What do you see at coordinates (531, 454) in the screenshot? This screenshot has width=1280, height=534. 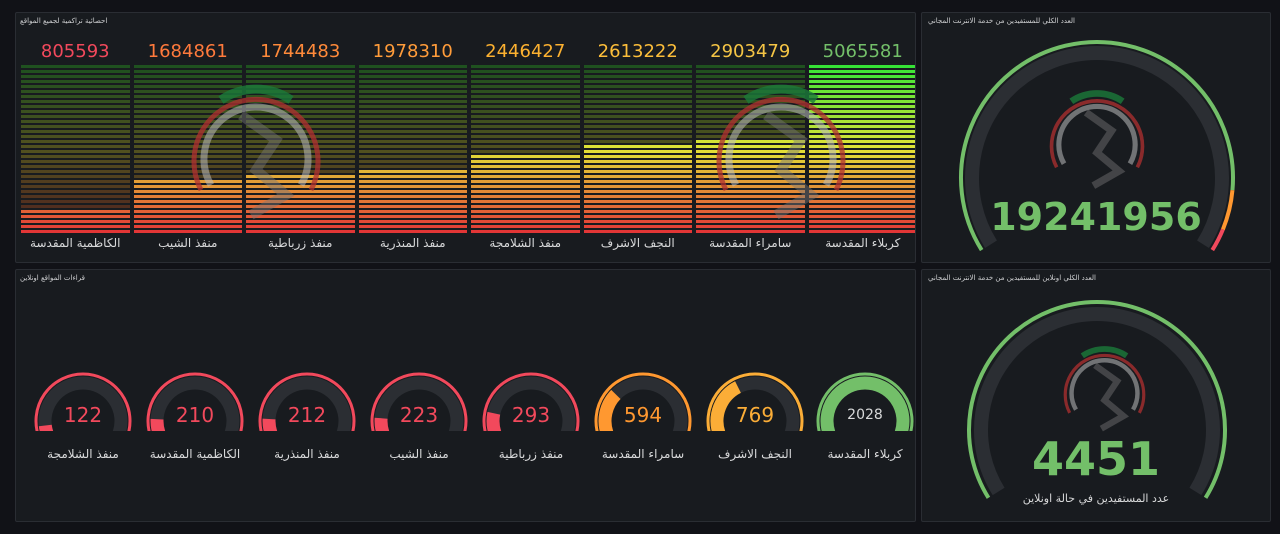 I see `site-gauge-label: منفذ زرباطية` at bounding box center [531, 454].